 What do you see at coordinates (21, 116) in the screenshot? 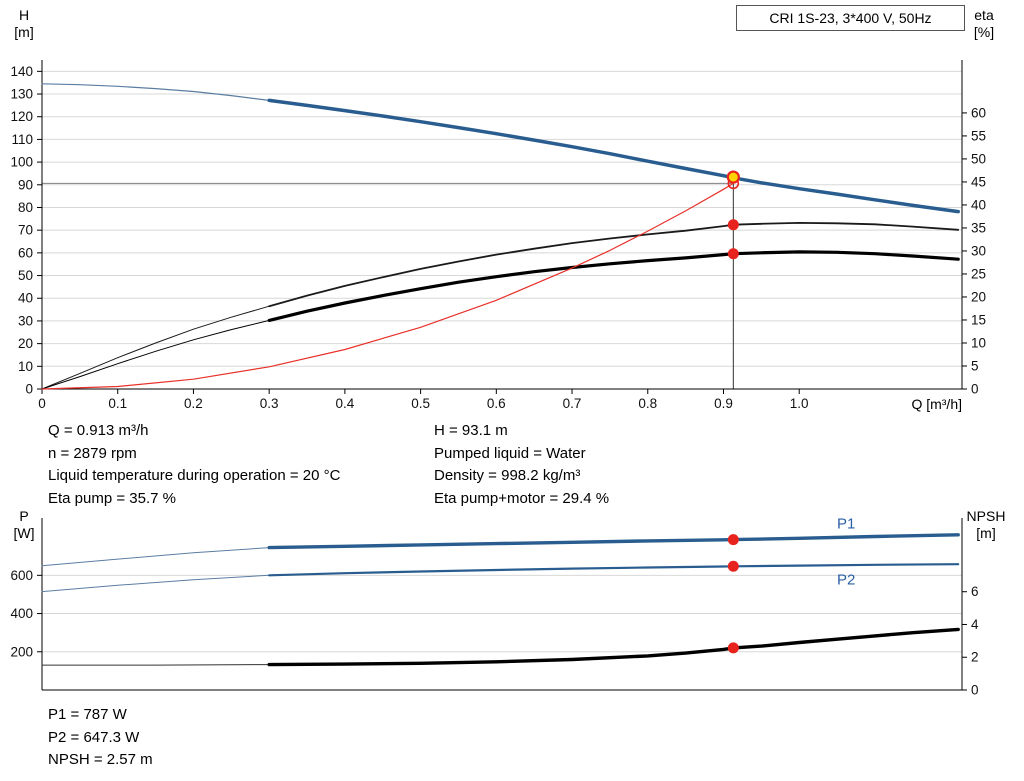
I see `left-tick-label: 120` at bounding box center [21, 116].